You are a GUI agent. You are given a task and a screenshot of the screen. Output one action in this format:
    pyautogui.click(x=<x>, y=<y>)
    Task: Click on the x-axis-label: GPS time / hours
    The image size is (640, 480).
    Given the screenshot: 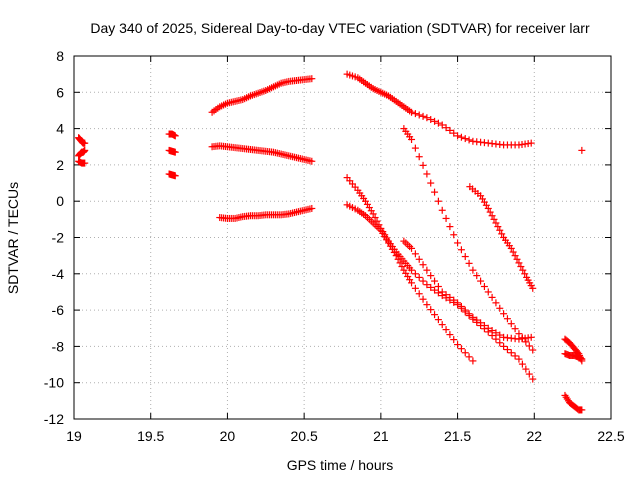 What is the action you would take?
    pyautogui.click(x=340, y=465)
    